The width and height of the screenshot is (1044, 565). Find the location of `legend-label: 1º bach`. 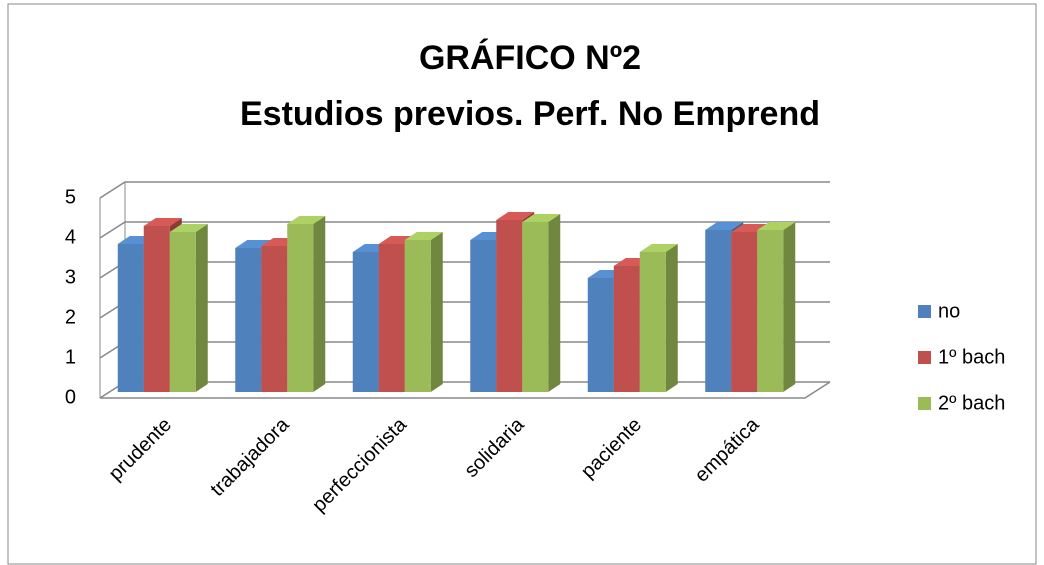

legend-label: 1º bach is located at coordinates (971, 357).